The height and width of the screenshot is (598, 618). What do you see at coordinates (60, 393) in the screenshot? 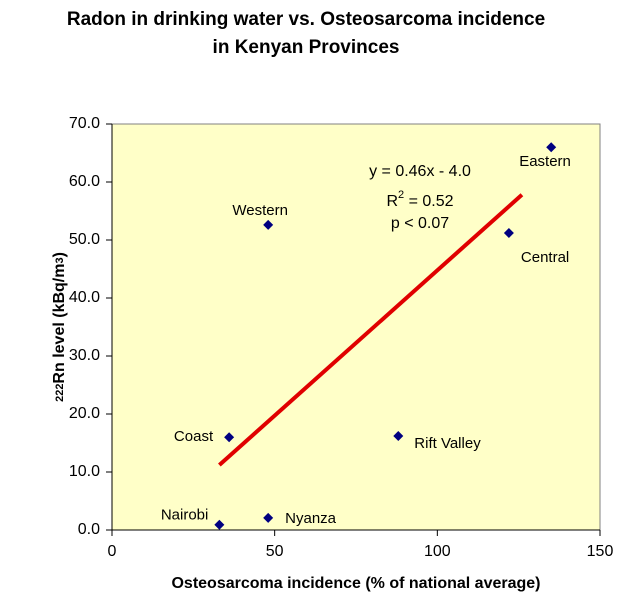
I see `y-axis-title-part: 222` at bounding box center [60, 393].